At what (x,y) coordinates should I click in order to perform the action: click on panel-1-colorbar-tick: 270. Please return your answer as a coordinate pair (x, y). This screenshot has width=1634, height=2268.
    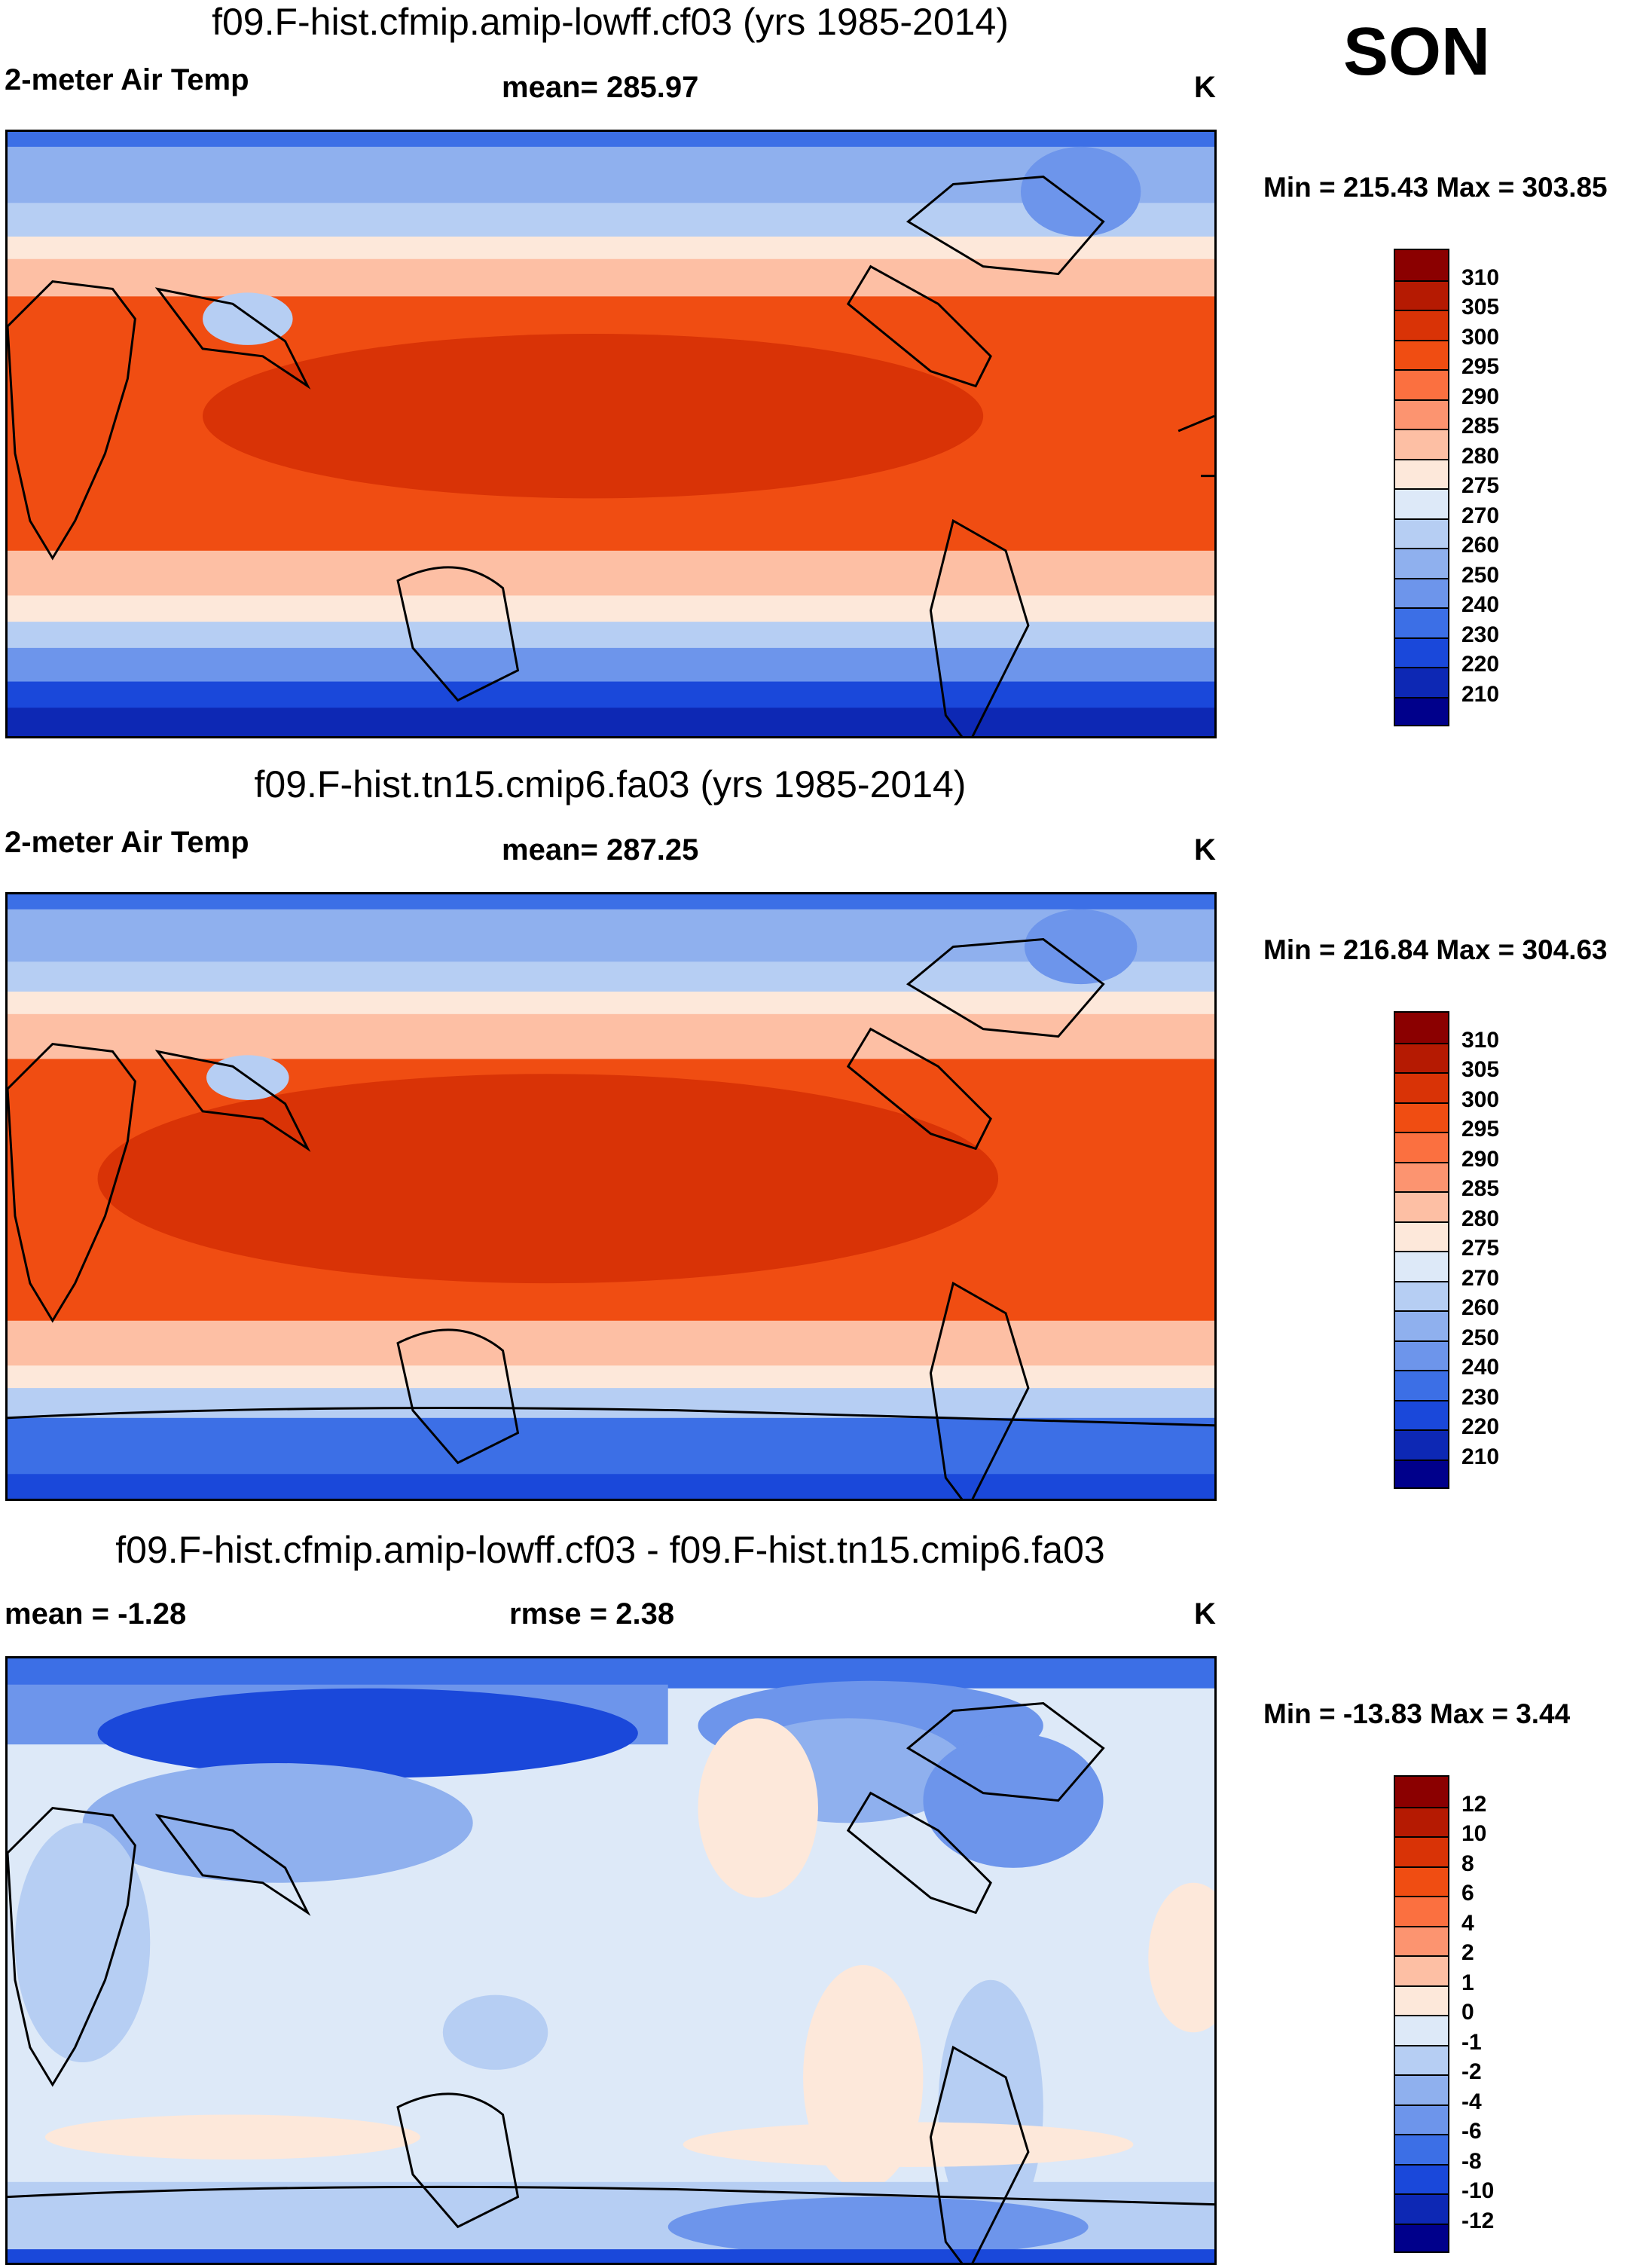
    Looking at the image, I should click on (1480, 515).